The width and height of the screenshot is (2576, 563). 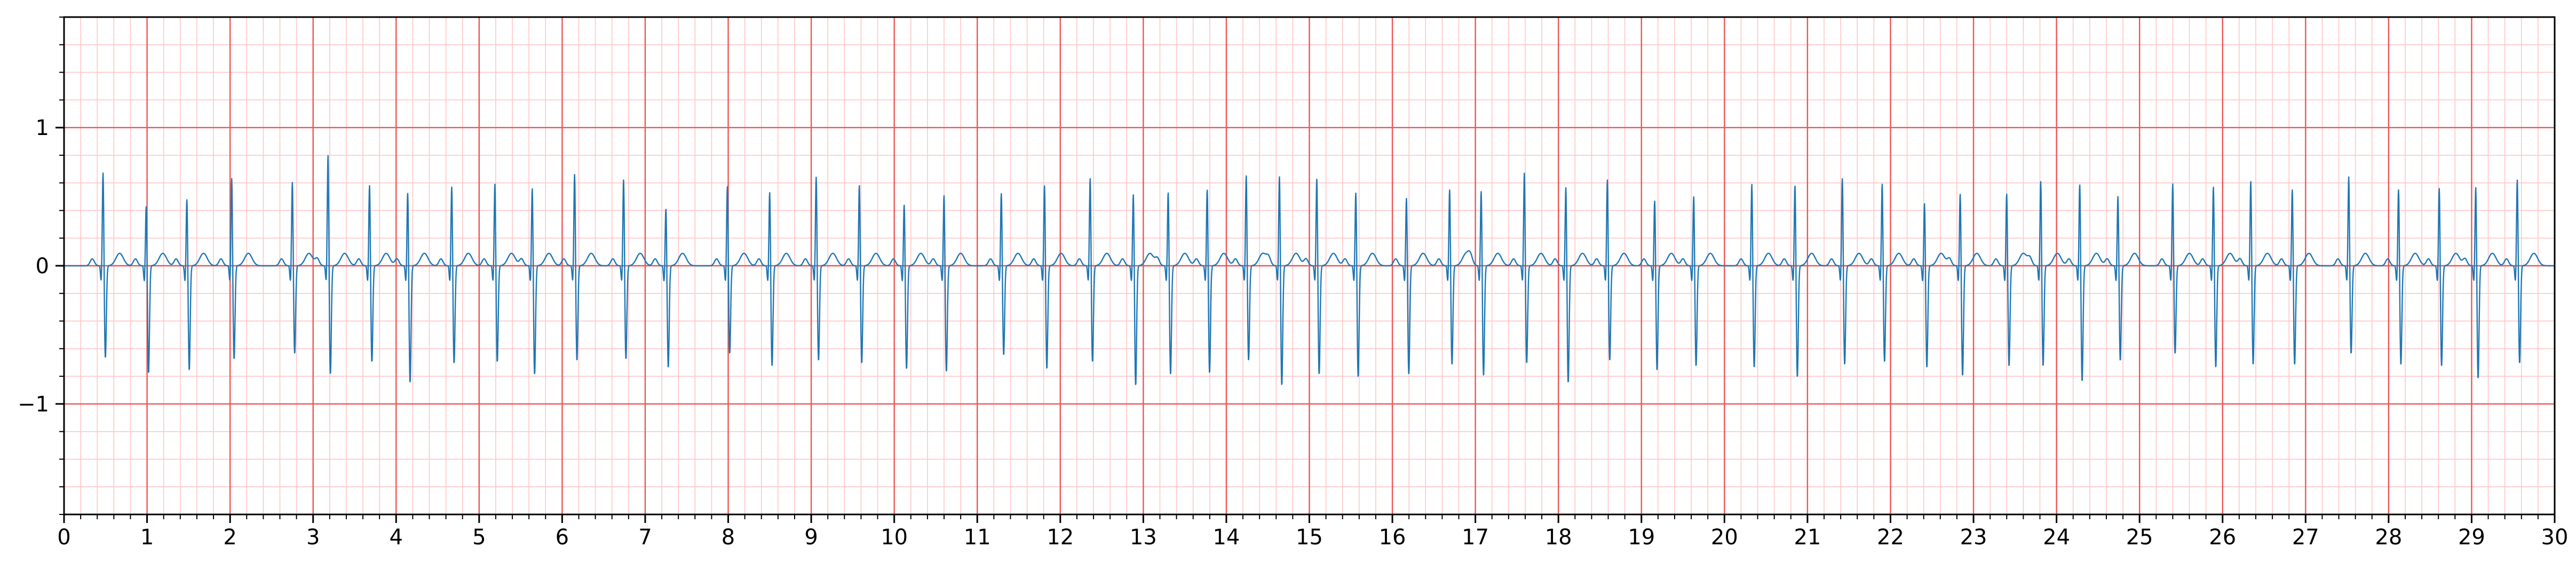 What do you see at coordinates (2139, 537) in the screenshot?
I see `x-tick-label: 25` at bounding box center [2139, 537].